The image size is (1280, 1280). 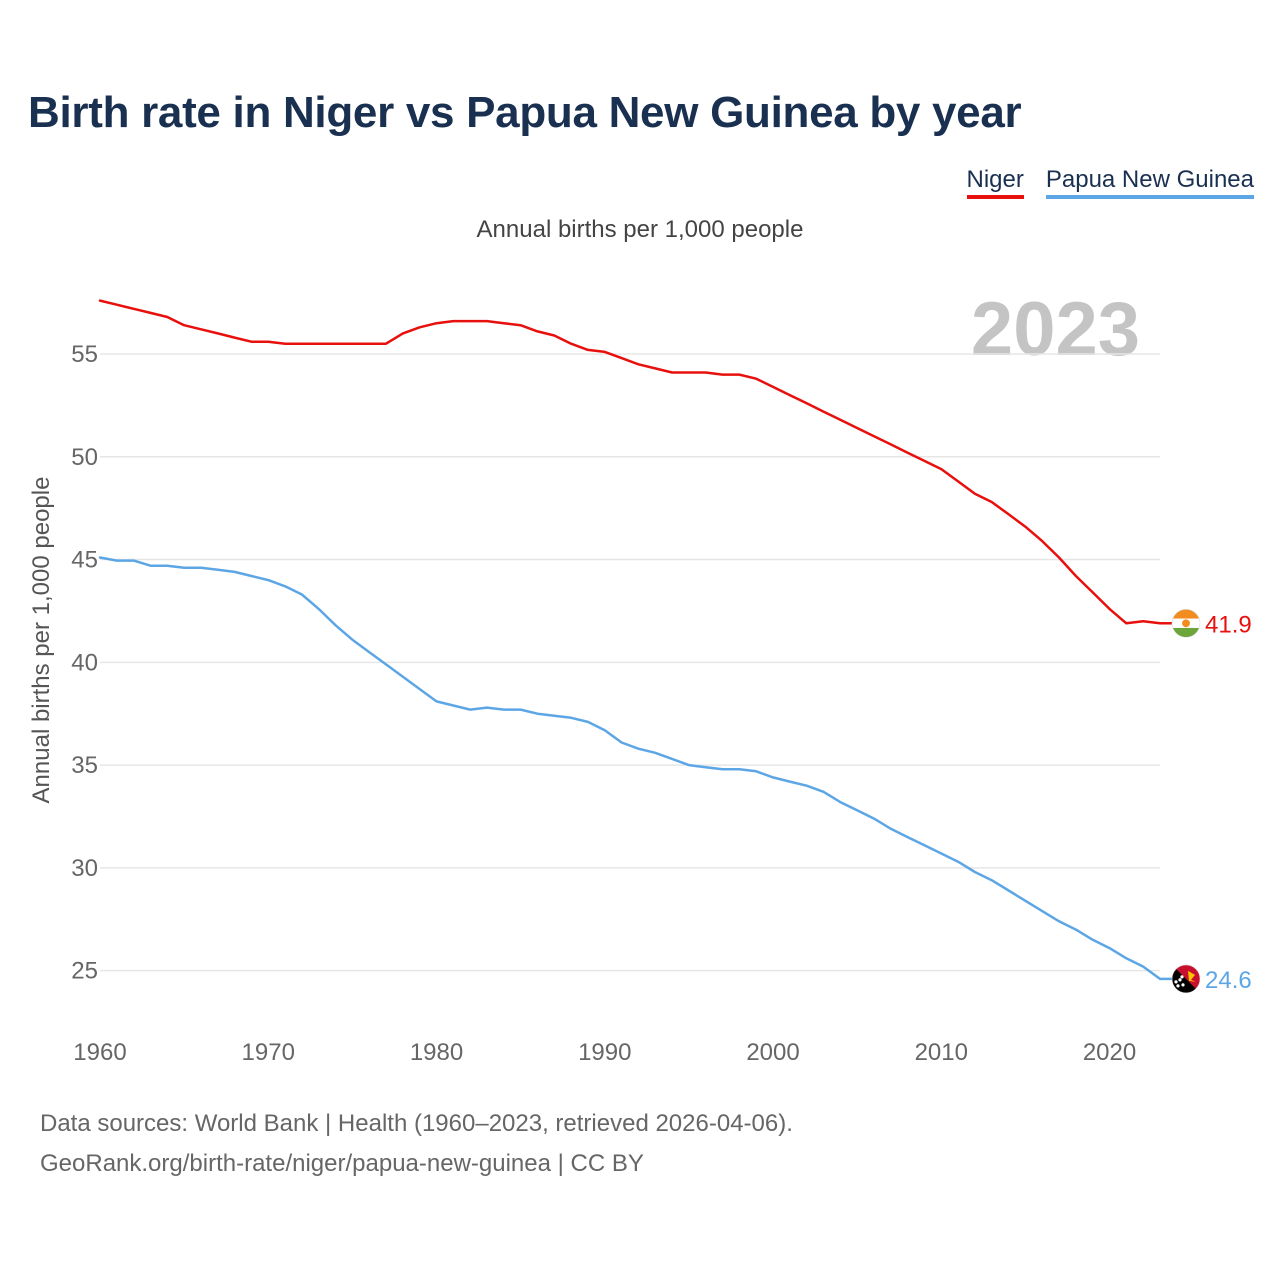 I want to click on y-tick-label: 30, so click(x=84, y=868).